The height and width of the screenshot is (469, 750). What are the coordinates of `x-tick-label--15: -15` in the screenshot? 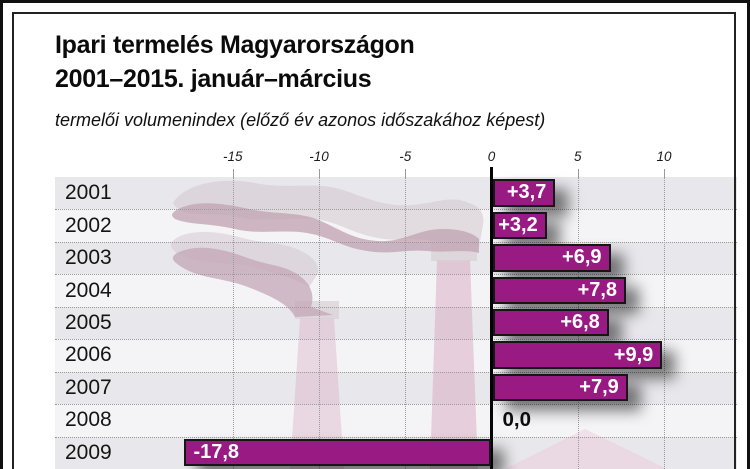 It's located at (232, 156).